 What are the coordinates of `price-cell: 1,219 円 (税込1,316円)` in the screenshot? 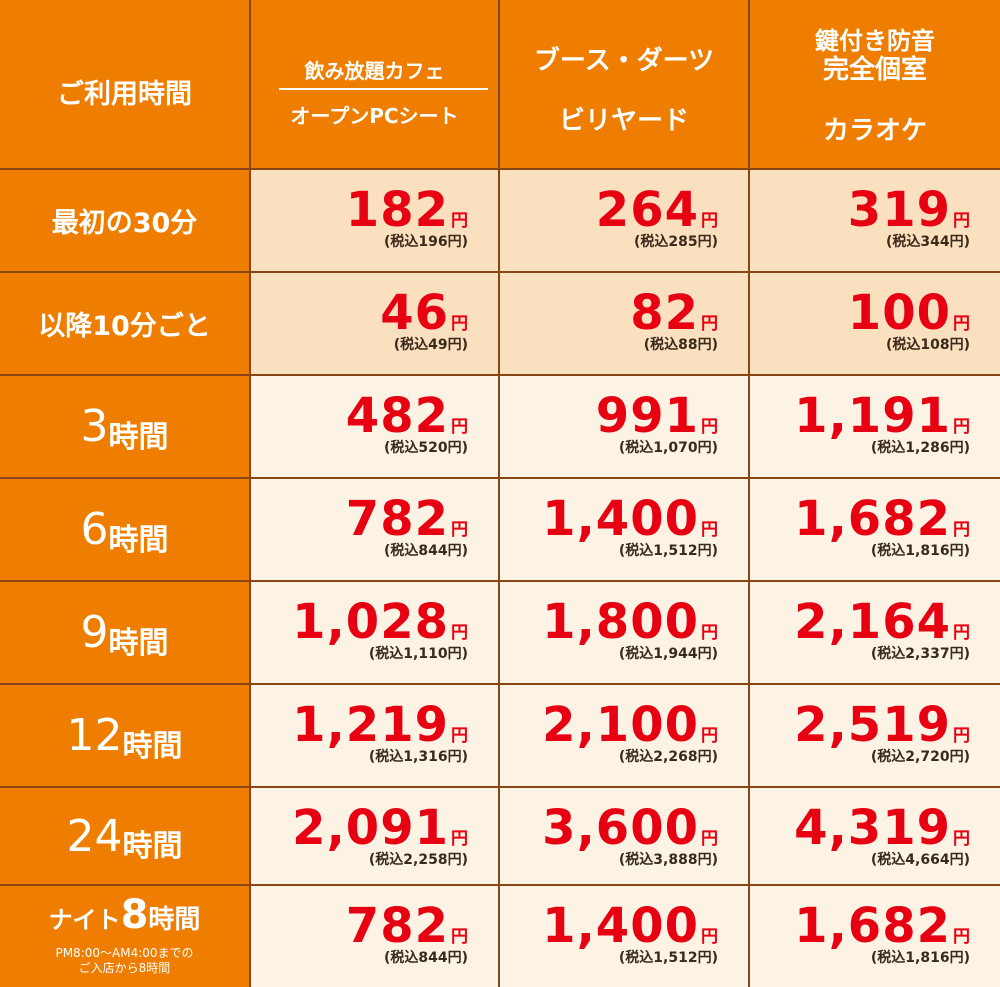 It's located at (374, 735).